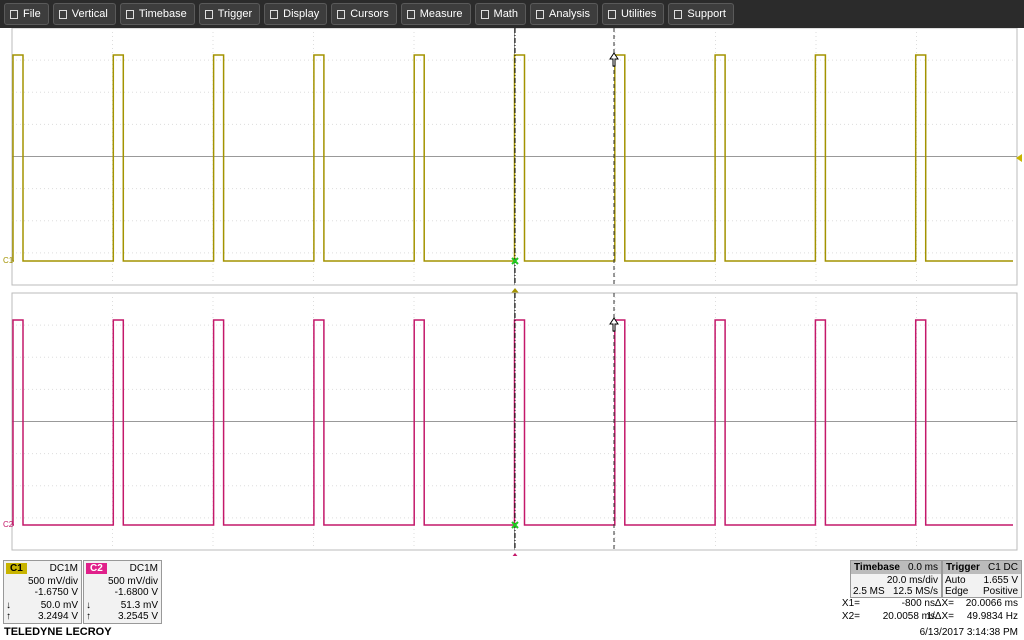 Image resolution: width=1024 pixels, height=640 pixels. I want to click on menu-label: Measure, so click(441, 14).